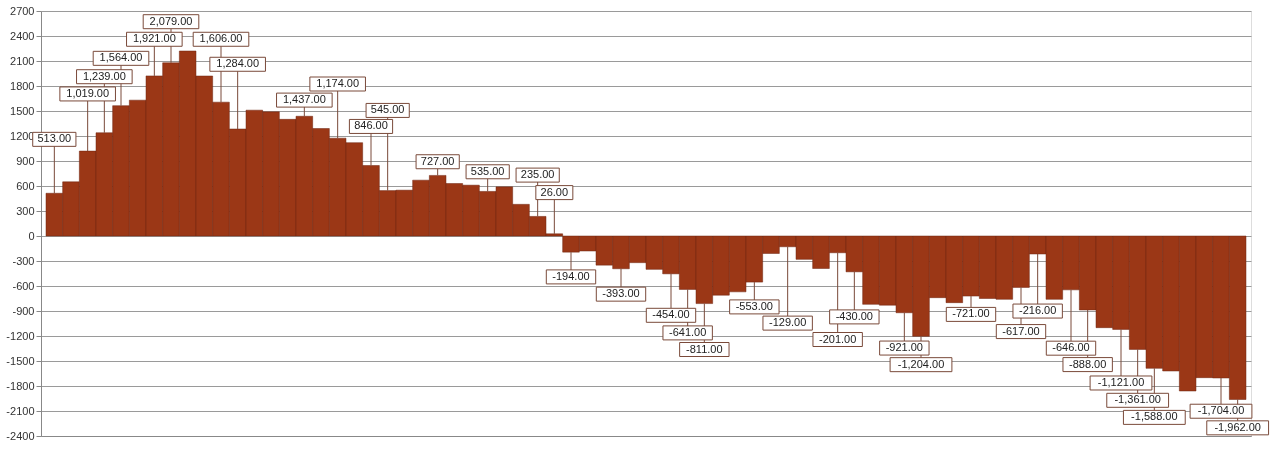  I want to click on data-label: -216.00, so click(1038, 310).